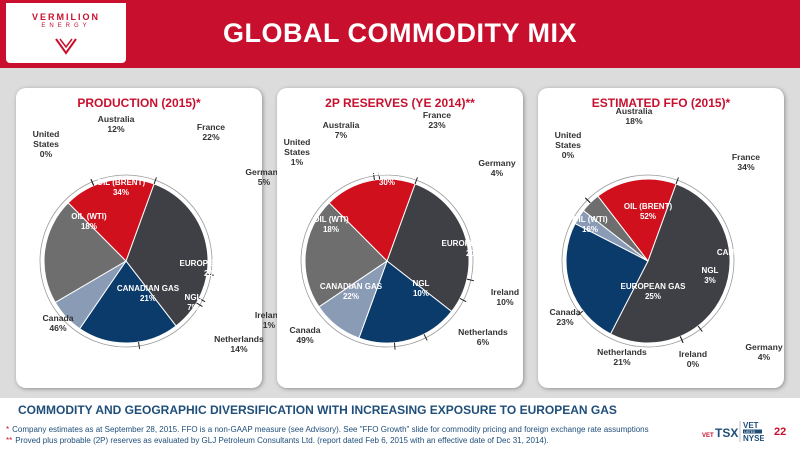 The image size is (800, 450). I want to click on outer-label-netherlands: Netherlands 14%, so click(239, 344).